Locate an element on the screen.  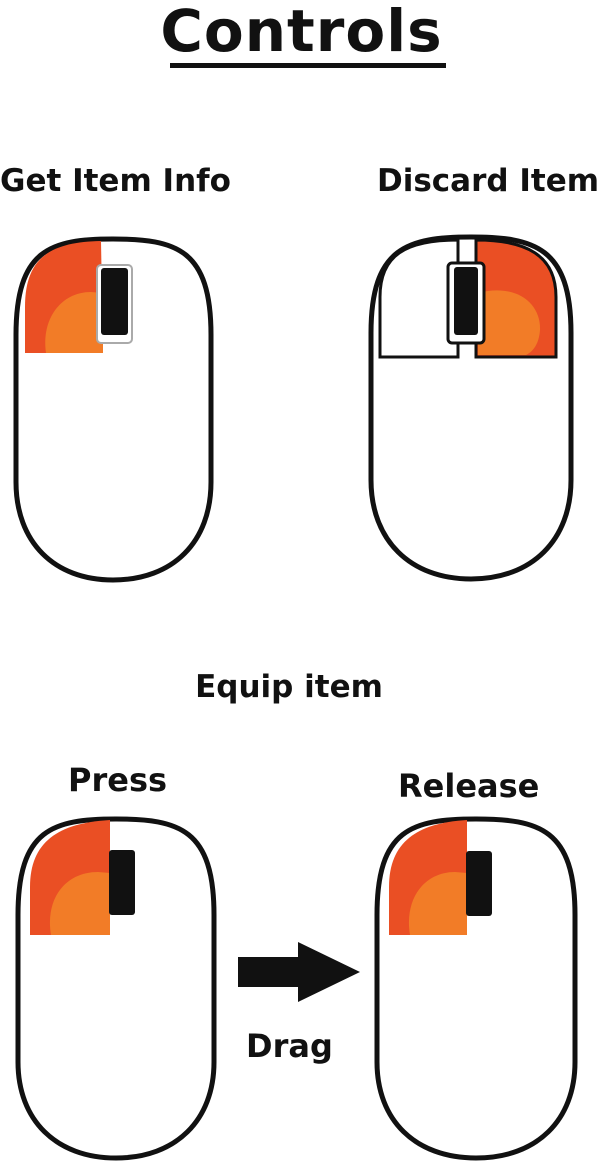
get-item-info-label: Get Item Info is located at coordinates (115, 181).